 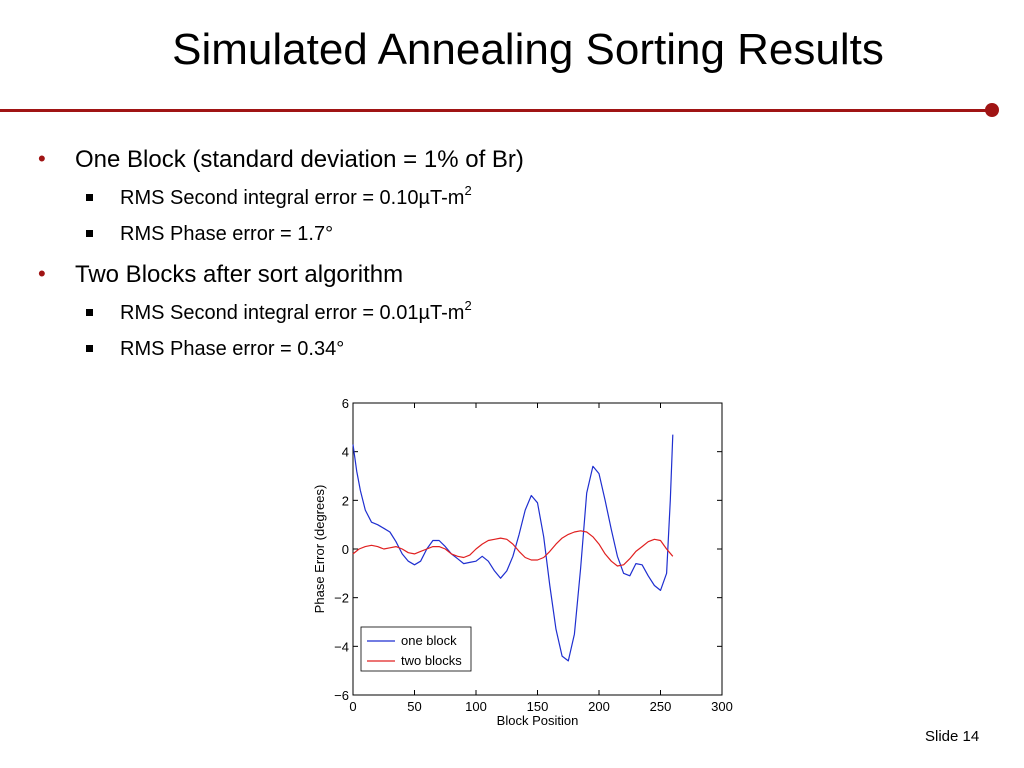 I want to click on x-tick-label: 200, so click(x=599, y=706).